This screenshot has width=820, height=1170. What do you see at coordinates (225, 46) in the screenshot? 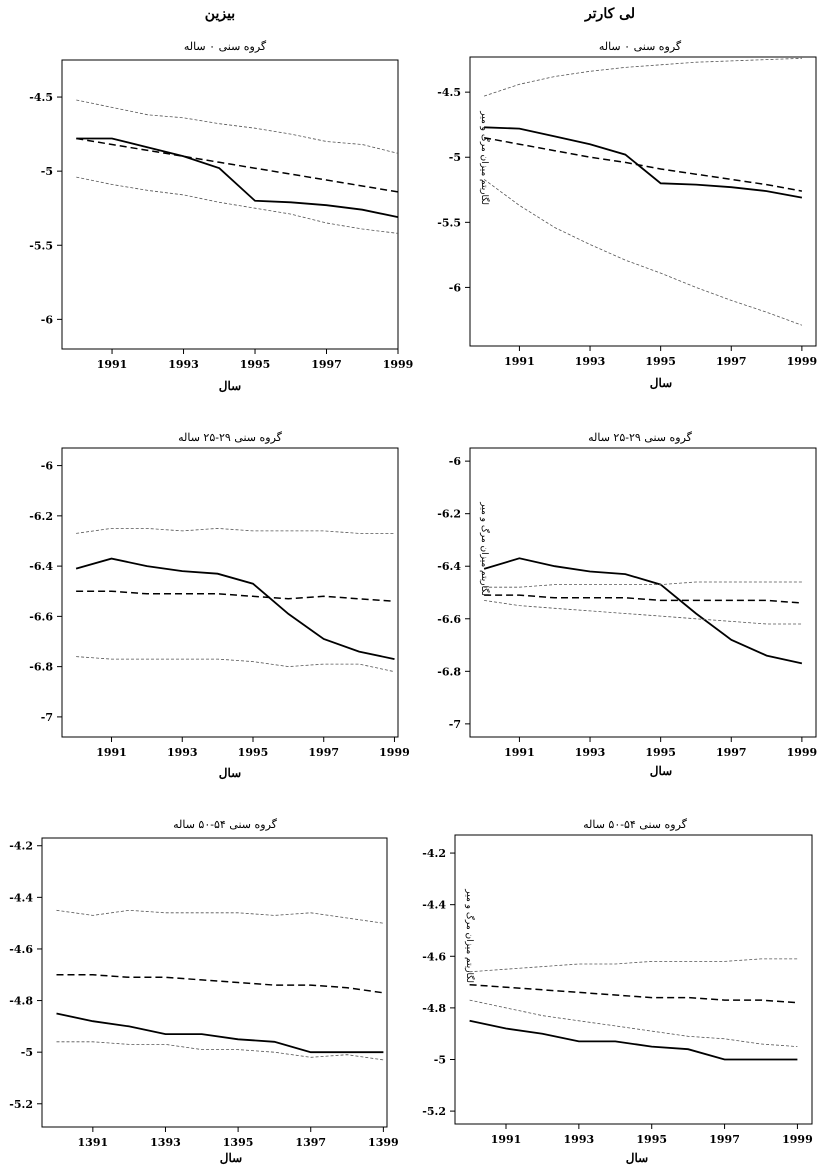
I see `panel-1-title: گروه سنی ۰ ساله` at bounding box center [225, 46].